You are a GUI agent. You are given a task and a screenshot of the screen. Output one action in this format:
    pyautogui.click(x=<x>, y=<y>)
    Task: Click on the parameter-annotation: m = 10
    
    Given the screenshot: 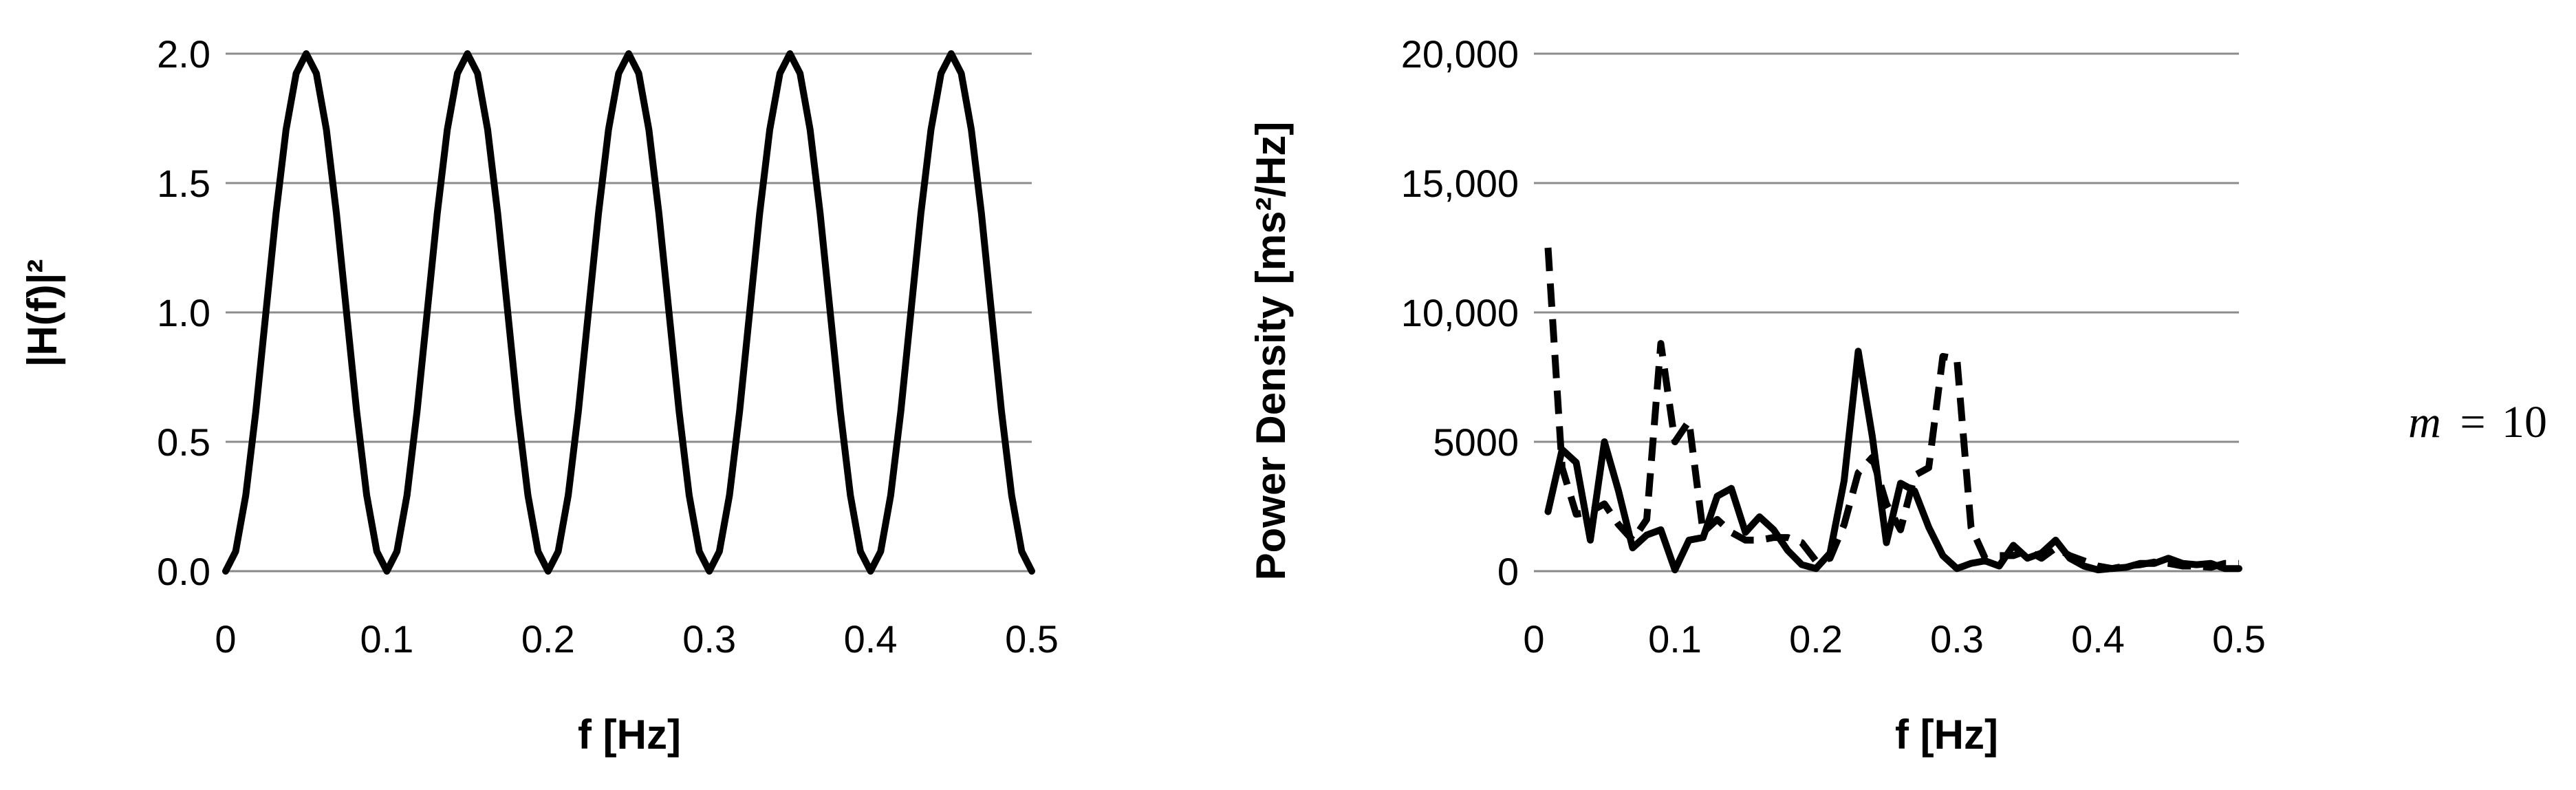 What is the action you would take?
    pyautogui.click(x=2477, y=422)
    